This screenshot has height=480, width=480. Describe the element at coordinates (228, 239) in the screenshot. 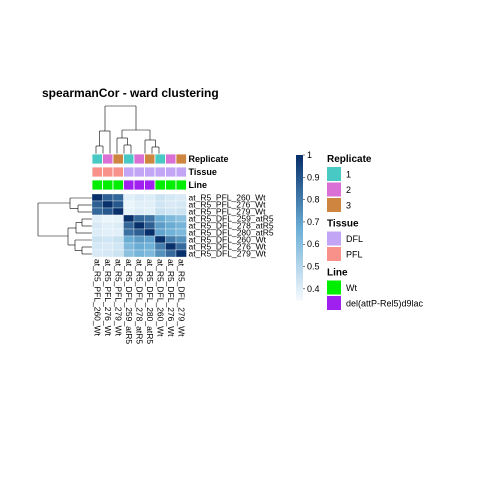

I see `row-label: at_R5_DFL_260_Wt` at that location.